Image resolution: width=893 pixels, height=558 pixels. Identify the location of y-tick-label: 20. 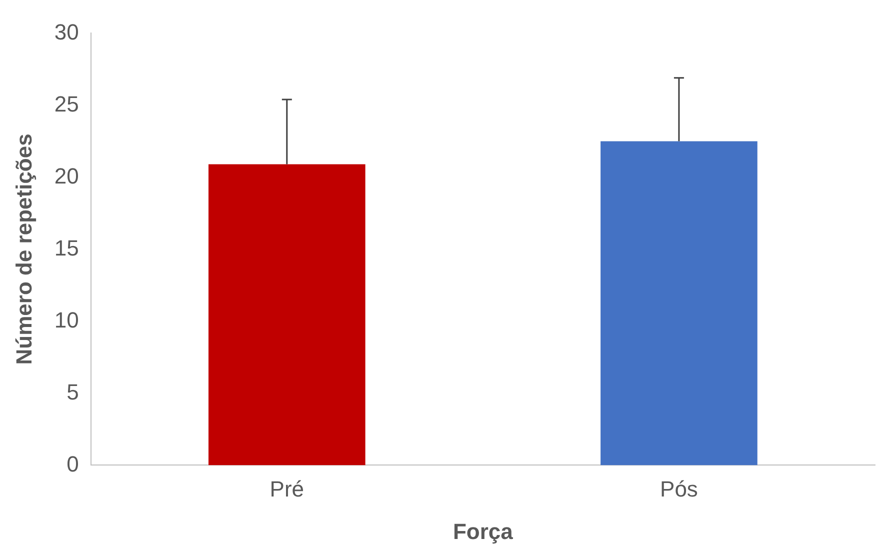
(66, 175).